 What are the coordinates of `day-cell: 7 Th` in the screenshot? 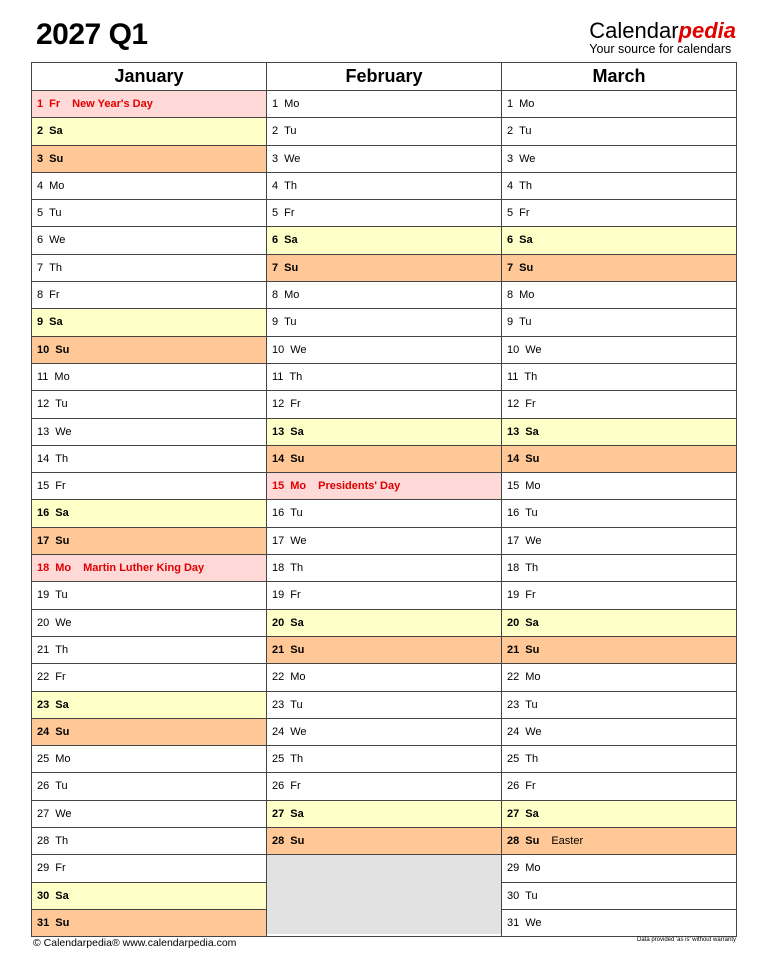 It's located at (149, 269).